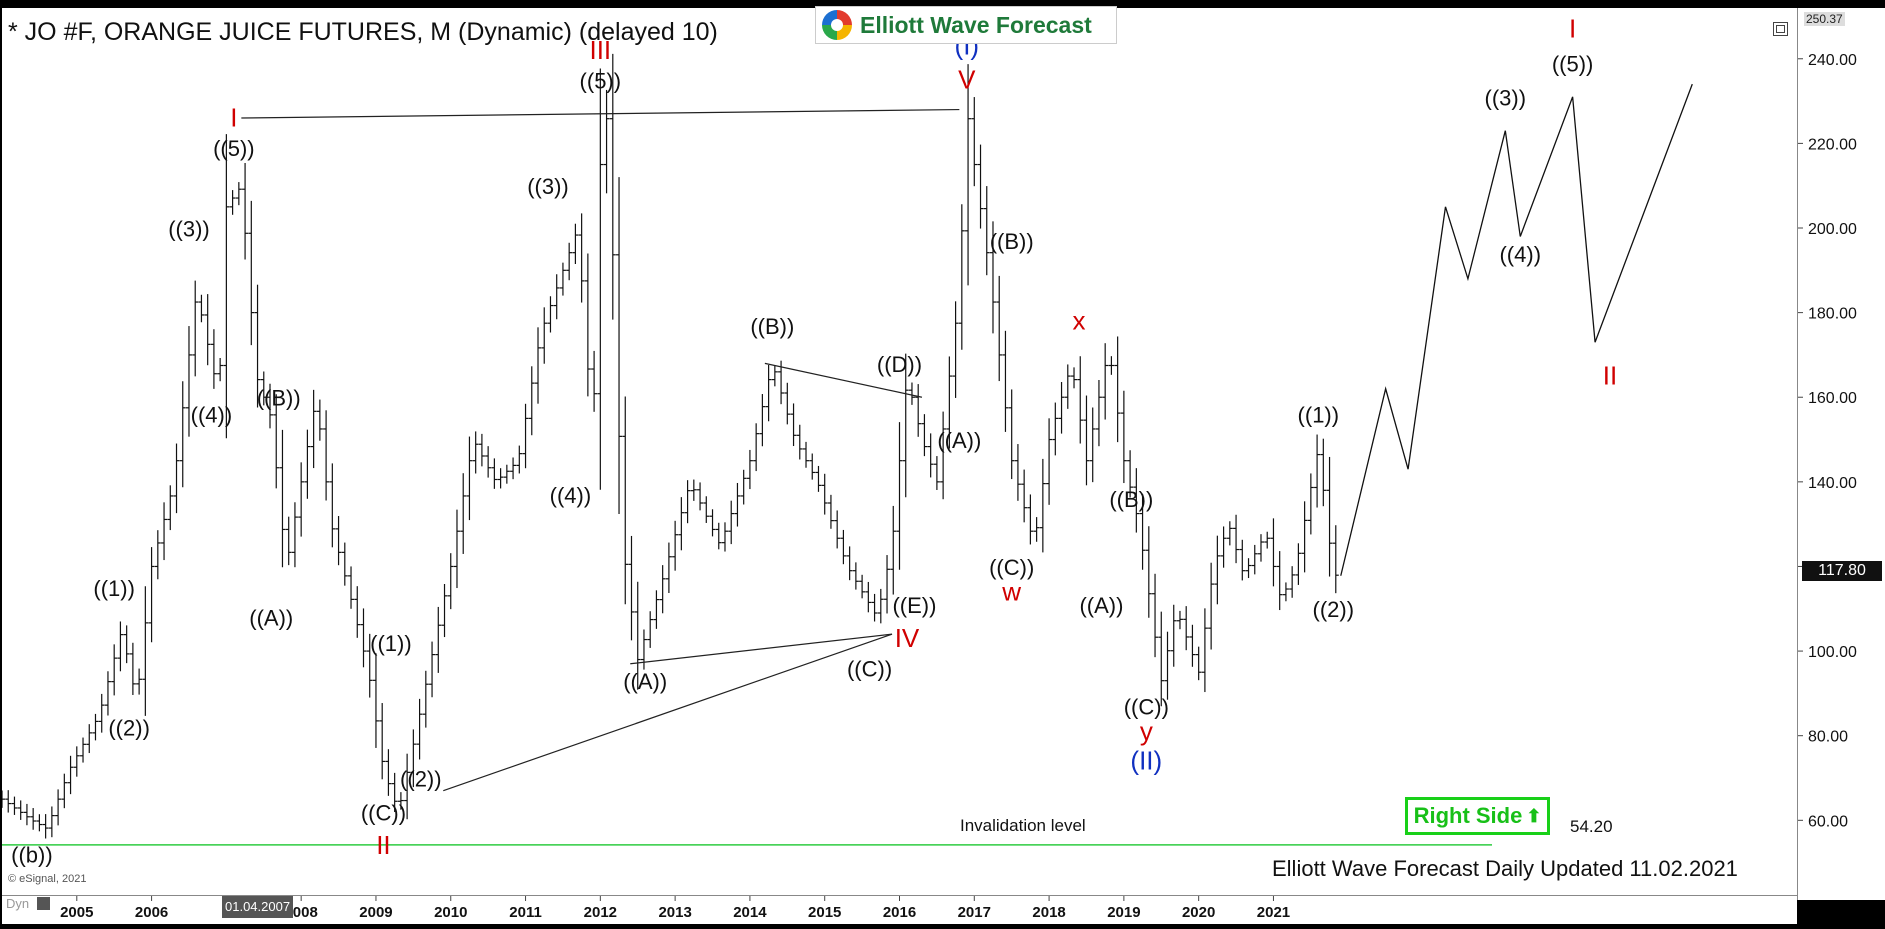 The height and width of the screenshot is (929, 1885). I want to click on dyn-label: Dyn, so click(18, 903).